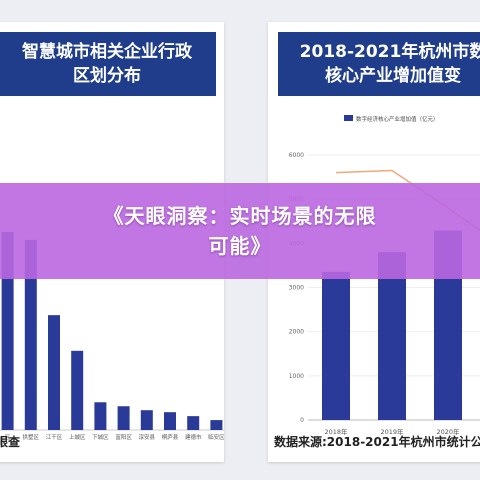 The height and width of the screenshot is (480, 480). Describe the element at coordinates (336, 431) in the screenshot. I see `right-category-label: 2018年` at that location.